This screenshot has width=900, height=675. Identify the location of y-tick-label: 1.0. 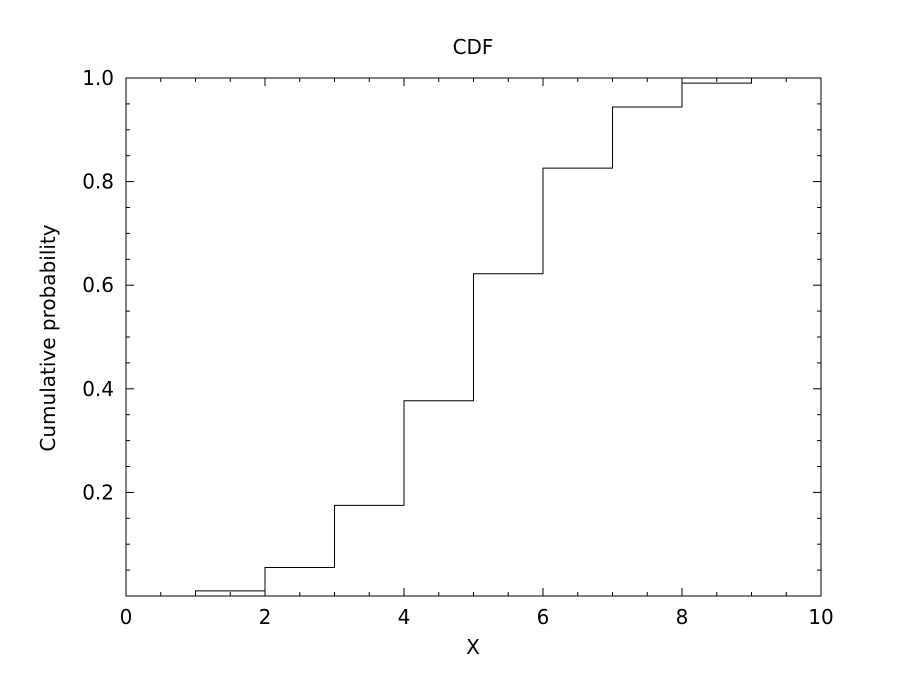
(98, 78).